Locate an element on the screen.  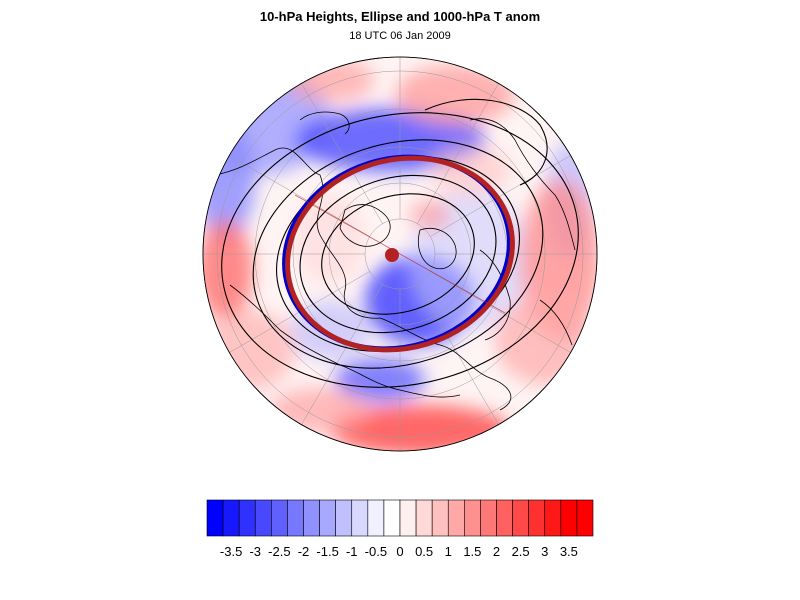
colorbar-tick-label: -1.5 is located at coordinates (327, 551).